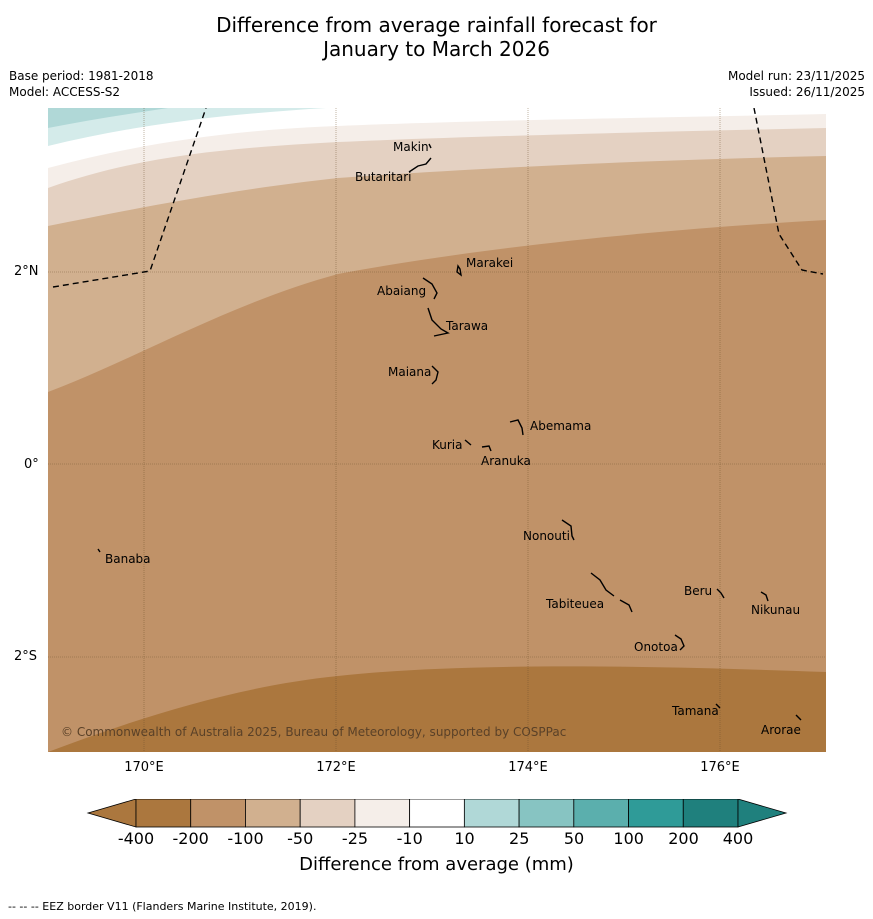 The image size is (873, 919). What do you see at coordinates (383, 177) in the screenshot?
I see `label-butaritari: Butaritari` at bounding box center [383, 177].